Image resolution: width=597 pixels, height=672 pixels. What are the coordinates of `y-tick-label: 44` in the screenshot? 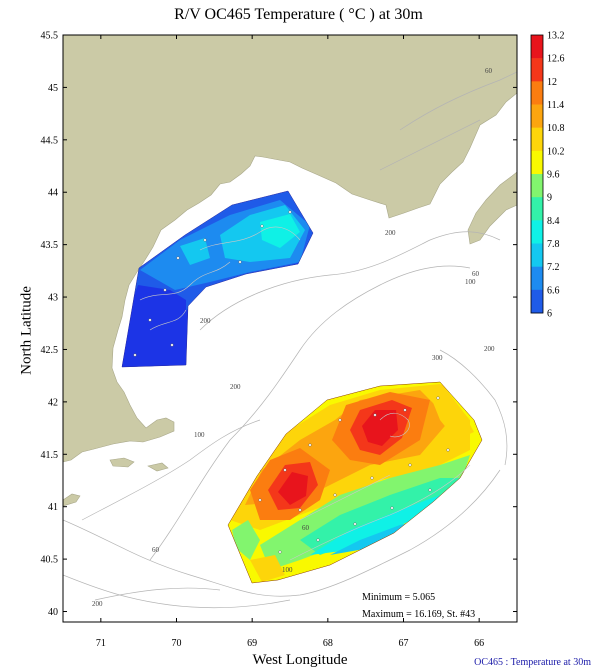 It's located at (53, 193).